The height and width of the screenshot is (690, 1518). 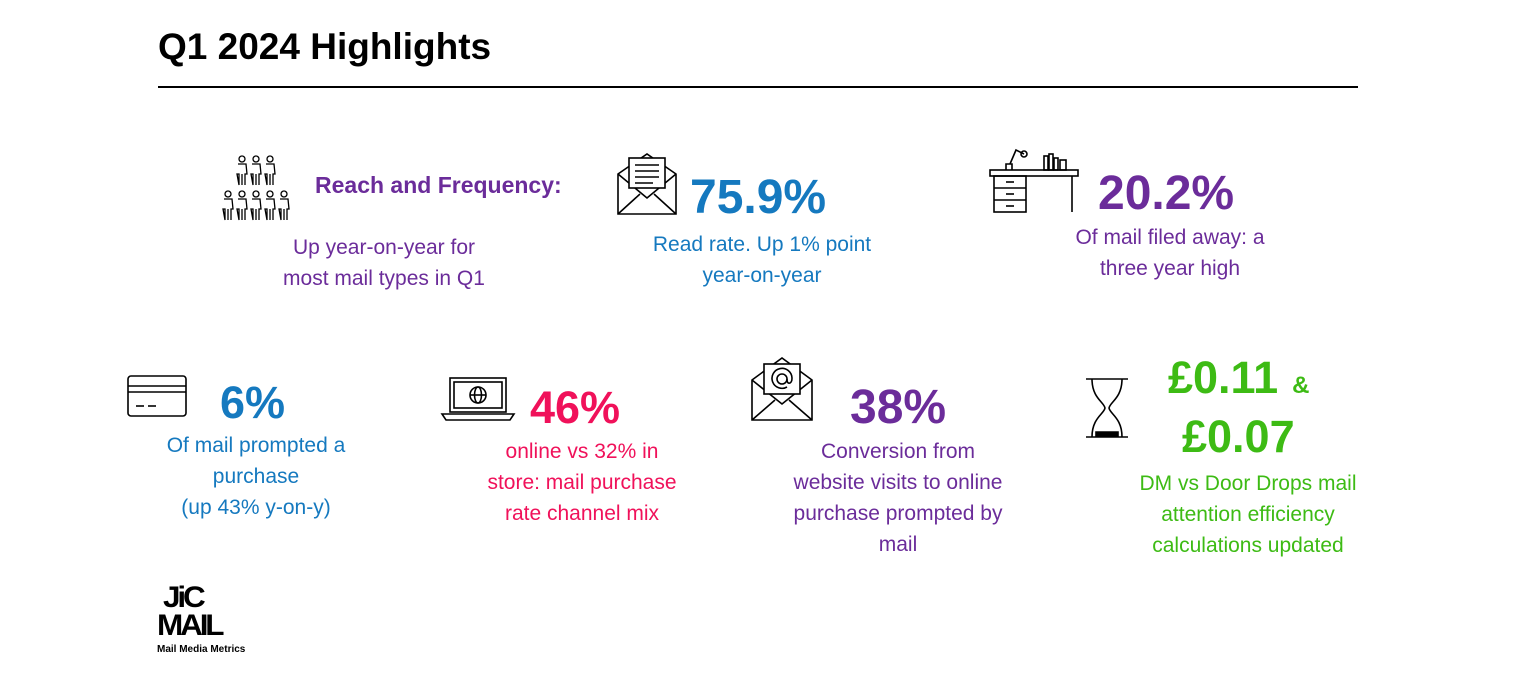 I want to click on logo-line-1: JiC, so click(x=184, y=597).